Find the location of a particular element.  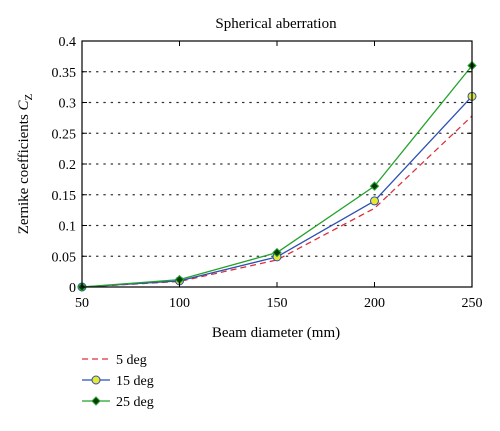

legend-marker-25-deg is located at coordinates (96, 401).